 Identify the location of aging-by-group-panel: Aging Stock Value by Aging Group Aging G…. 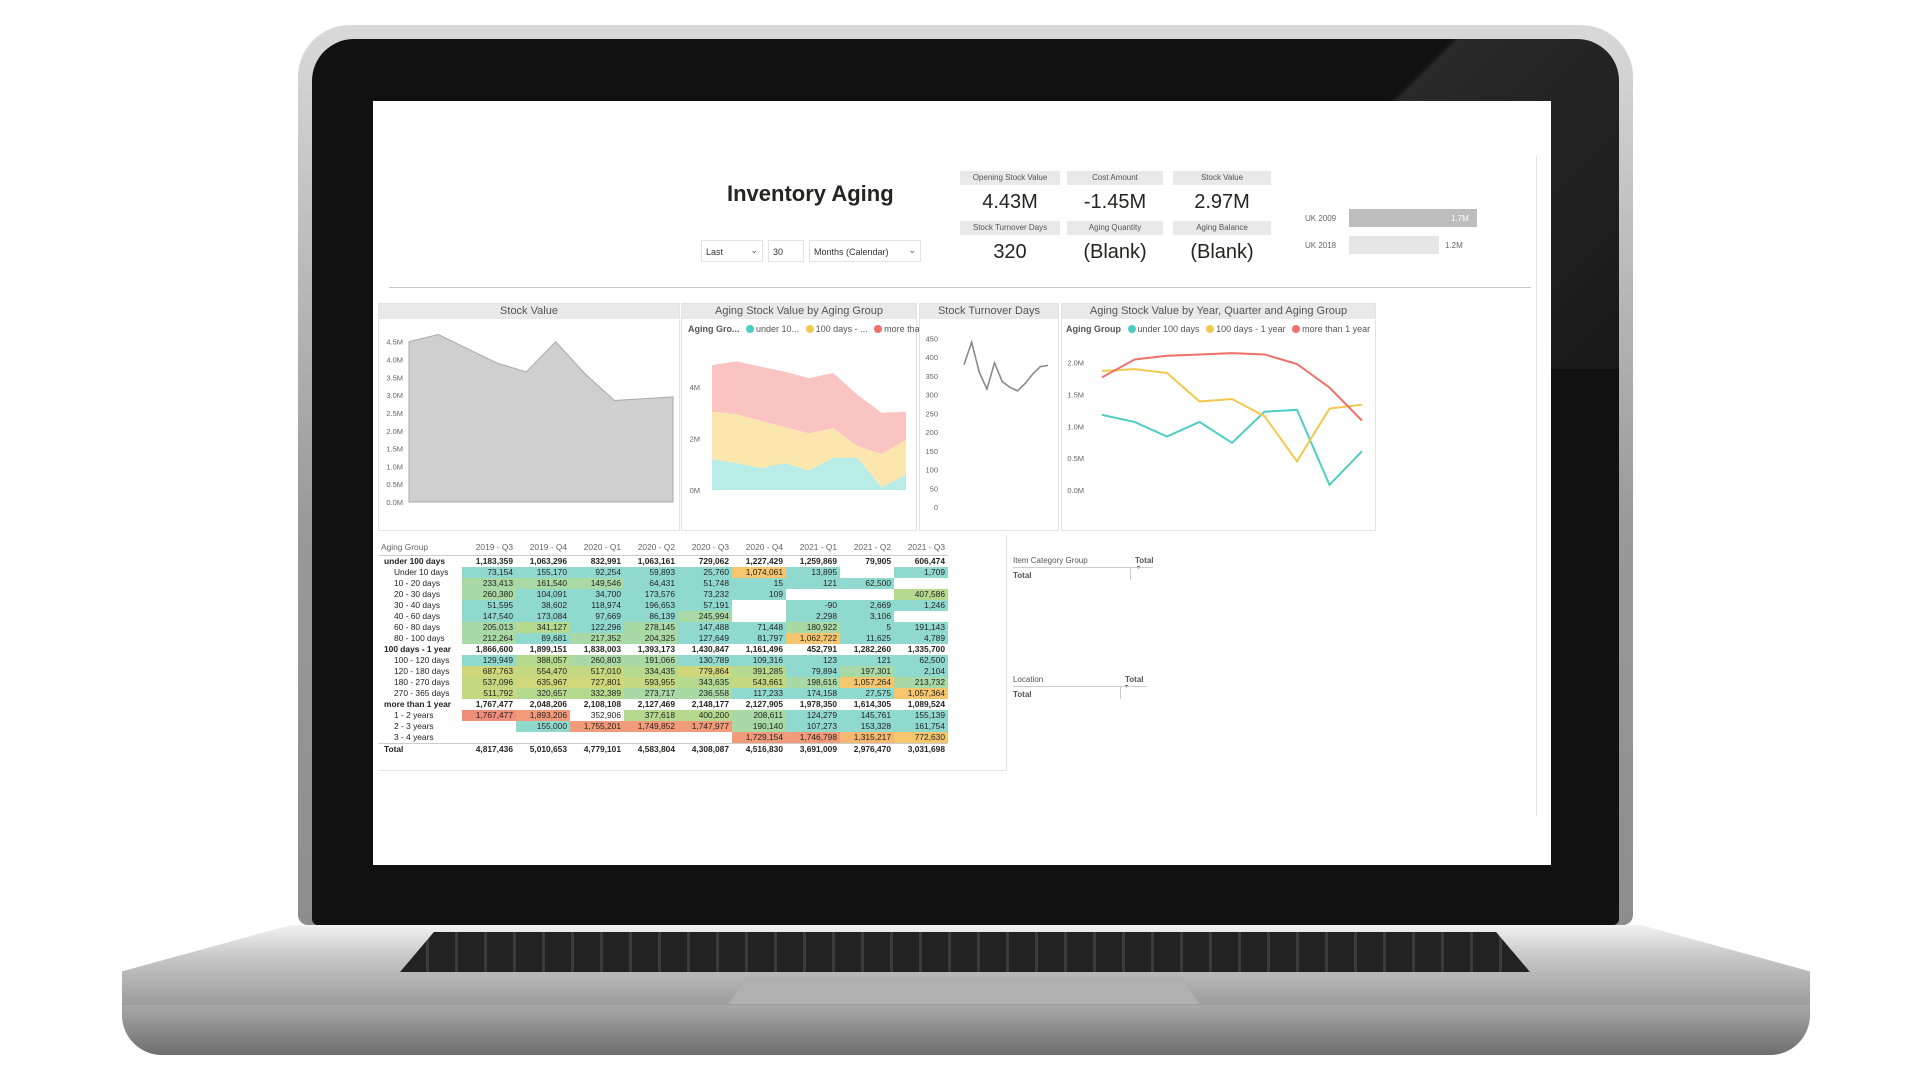
(804, 417).